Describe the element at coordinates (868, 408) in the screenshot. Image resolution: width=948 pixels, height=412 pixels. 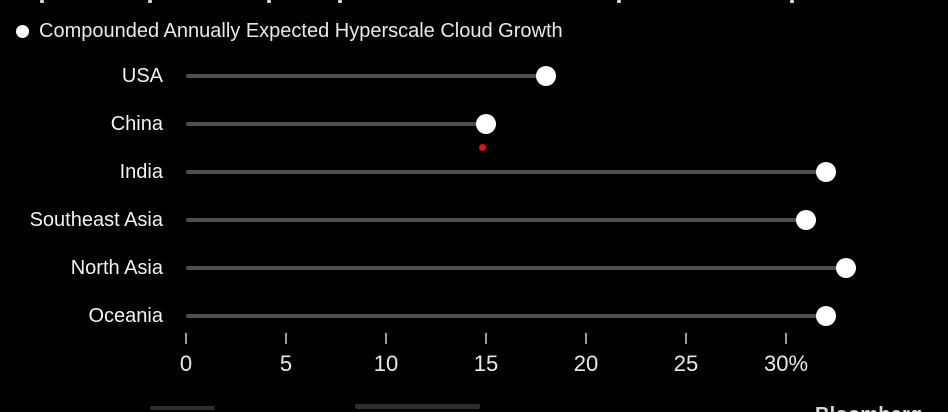
I see `bloomberg-watermark: Bloomberg` at that location.